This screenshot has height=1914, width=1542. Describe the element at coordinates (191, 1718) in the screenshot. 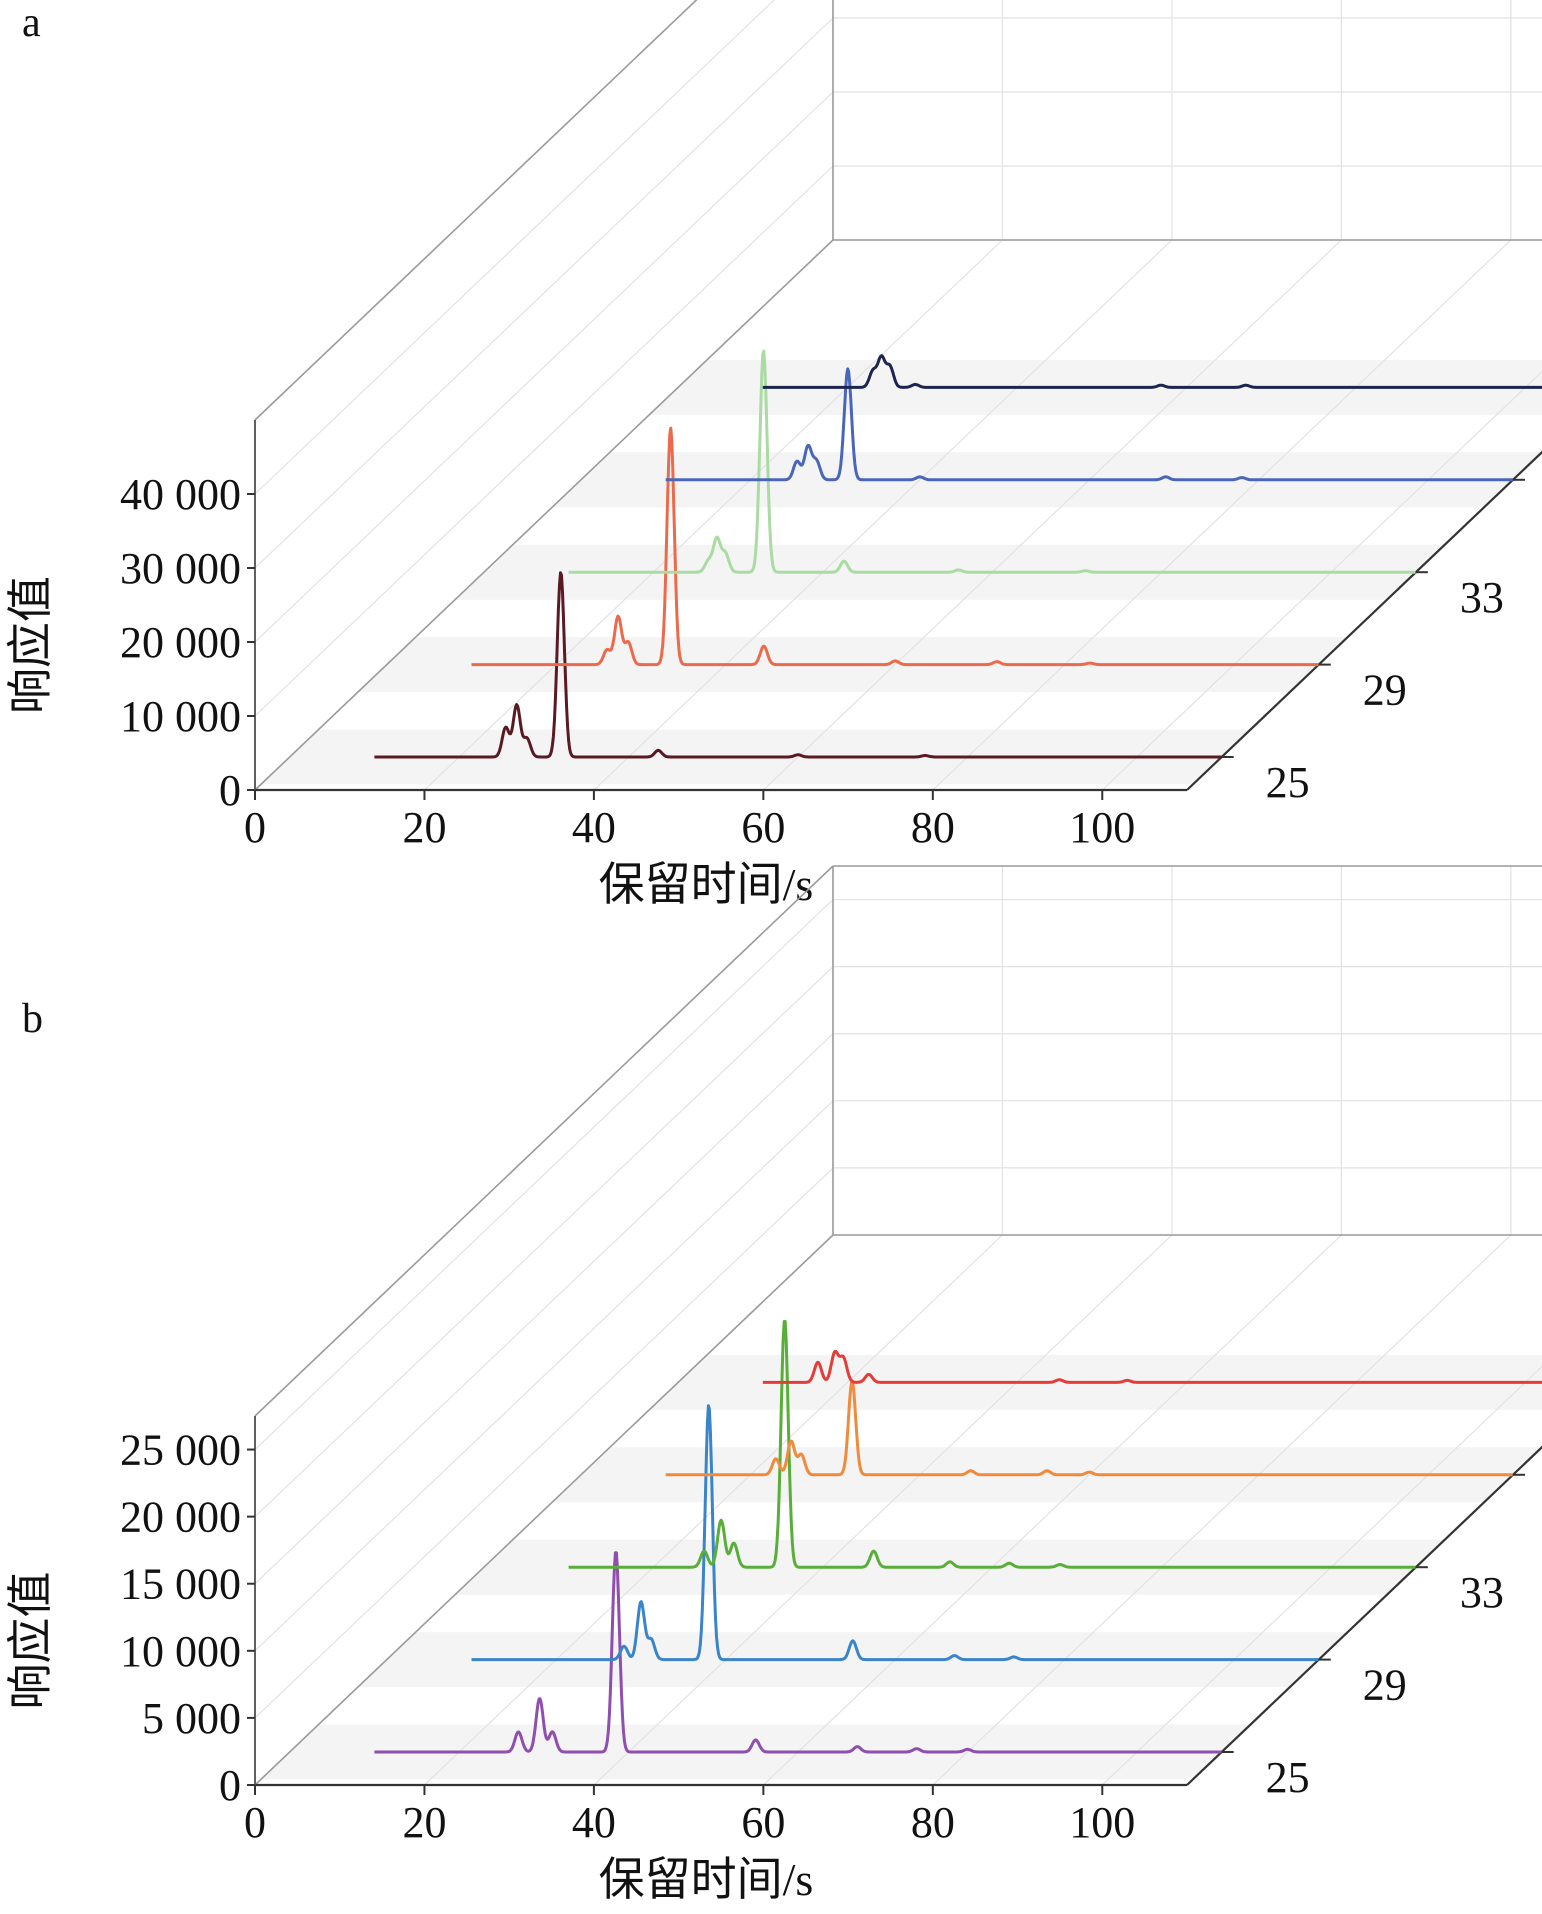

I see `y-tick-label: 5 000` at that location.